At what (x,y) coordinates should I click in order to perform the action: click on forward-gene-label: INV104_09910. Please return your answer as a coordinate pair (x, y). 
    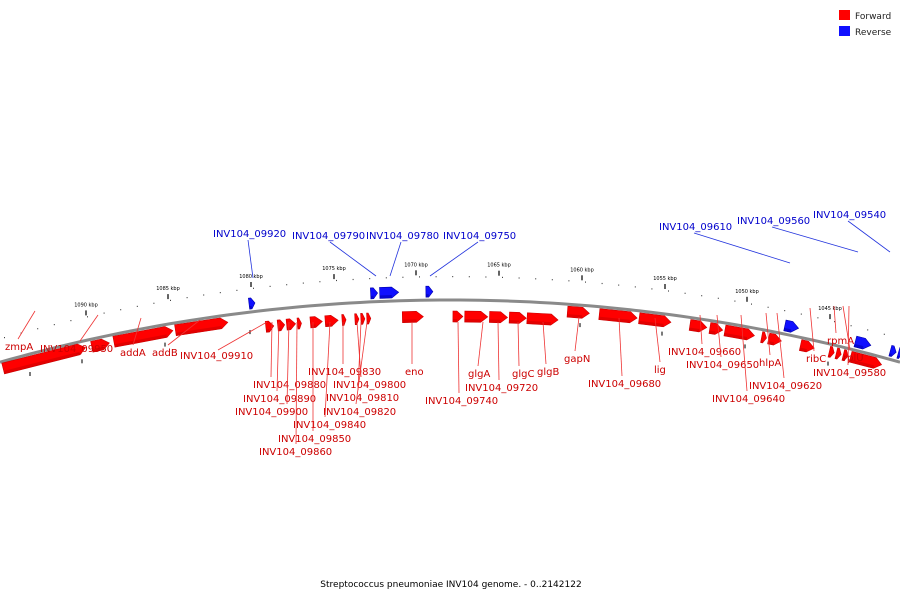
    Looking at the image, I should click on (216, 356).